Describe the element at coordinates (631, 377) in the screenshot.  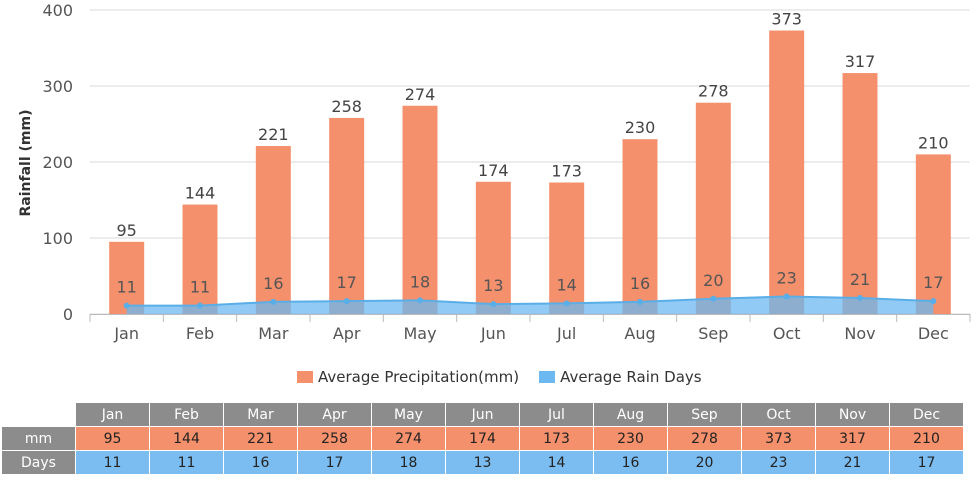
I see `legend-label-rain-days: Average Rain Days` at that location.